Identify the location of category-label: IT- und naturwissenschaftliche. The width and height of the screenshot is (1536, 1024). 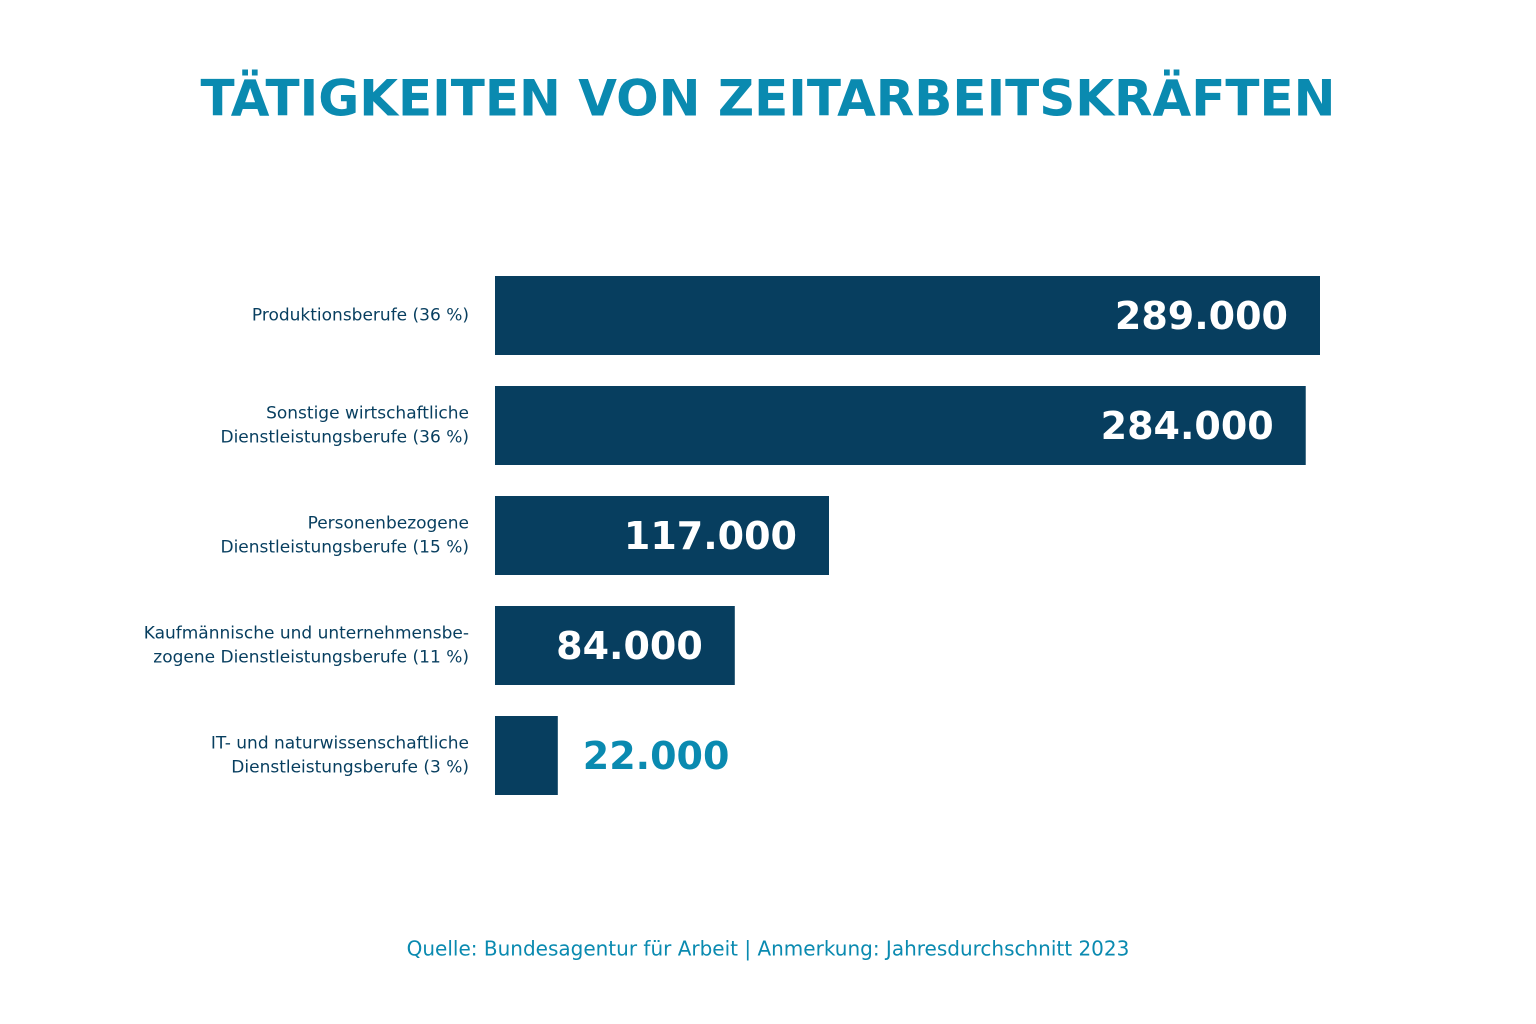
(340, 744).